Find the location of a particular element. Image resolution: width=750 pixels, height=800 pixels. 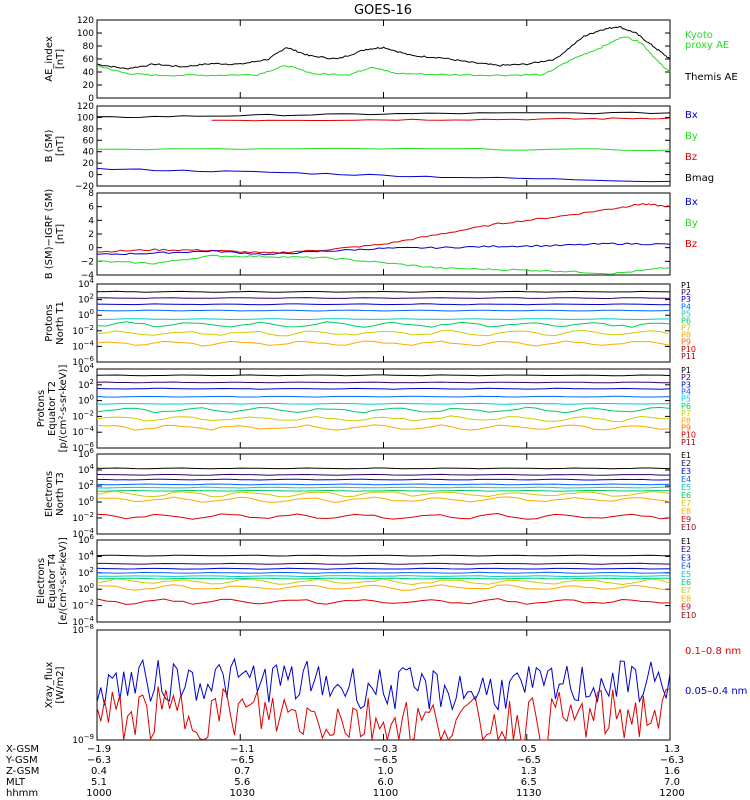

y-tick-label: 8 is located at coordinates (91, 194).